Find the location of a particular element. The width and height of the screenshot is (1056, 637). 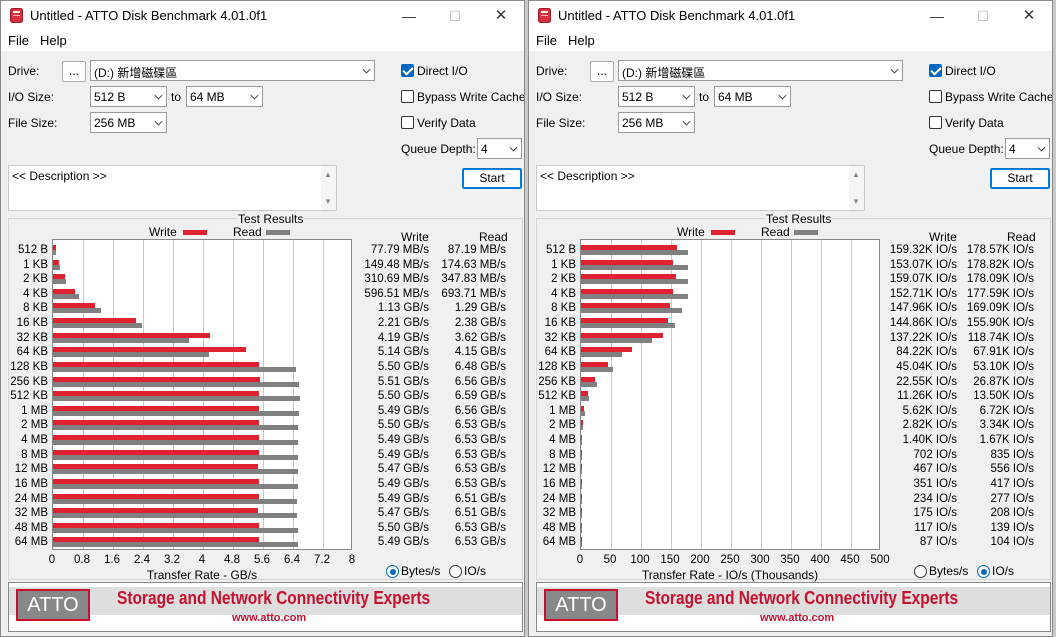

legend-read-swatch is located at coordinates (806, 232).